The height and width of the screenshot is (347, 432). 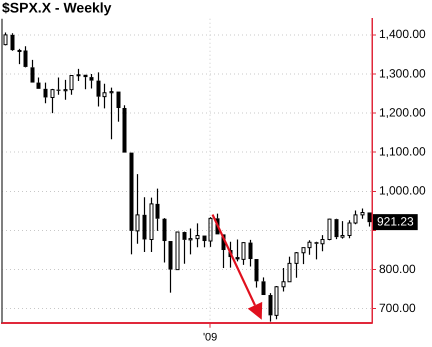 I want to click on y-tick-label: 1,000.00, so click(x=402, y=191).